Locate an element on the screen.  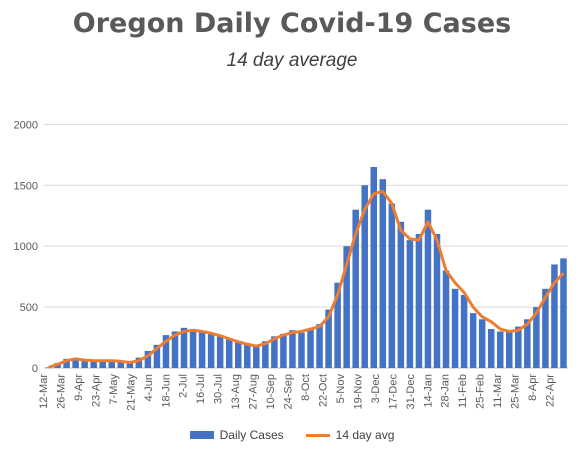
x-tick-label: 18-Jun is located at coordinates (166, 391).